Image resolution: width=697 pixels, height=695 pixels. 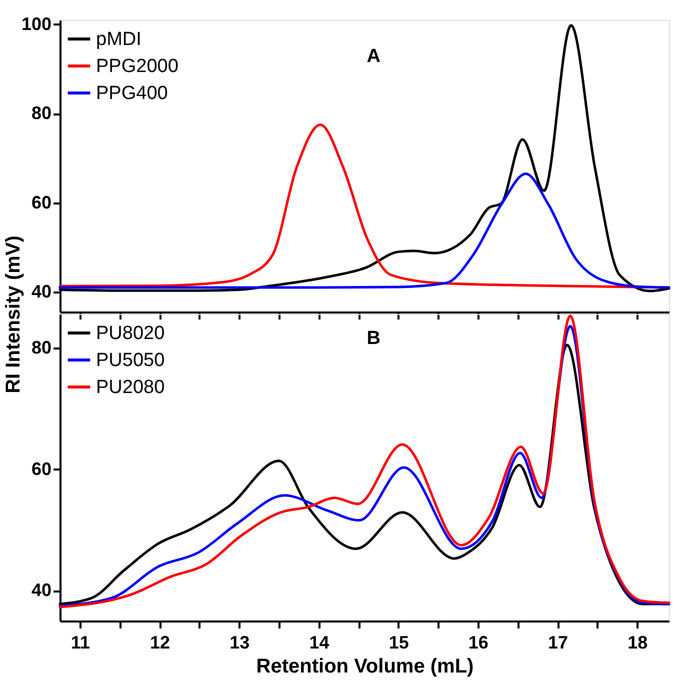 What do you see at coordinates (13, 315) in the screenshot?
I see `y-axis-title: RI Intensity (mV)` at bounding box center [13, 315].